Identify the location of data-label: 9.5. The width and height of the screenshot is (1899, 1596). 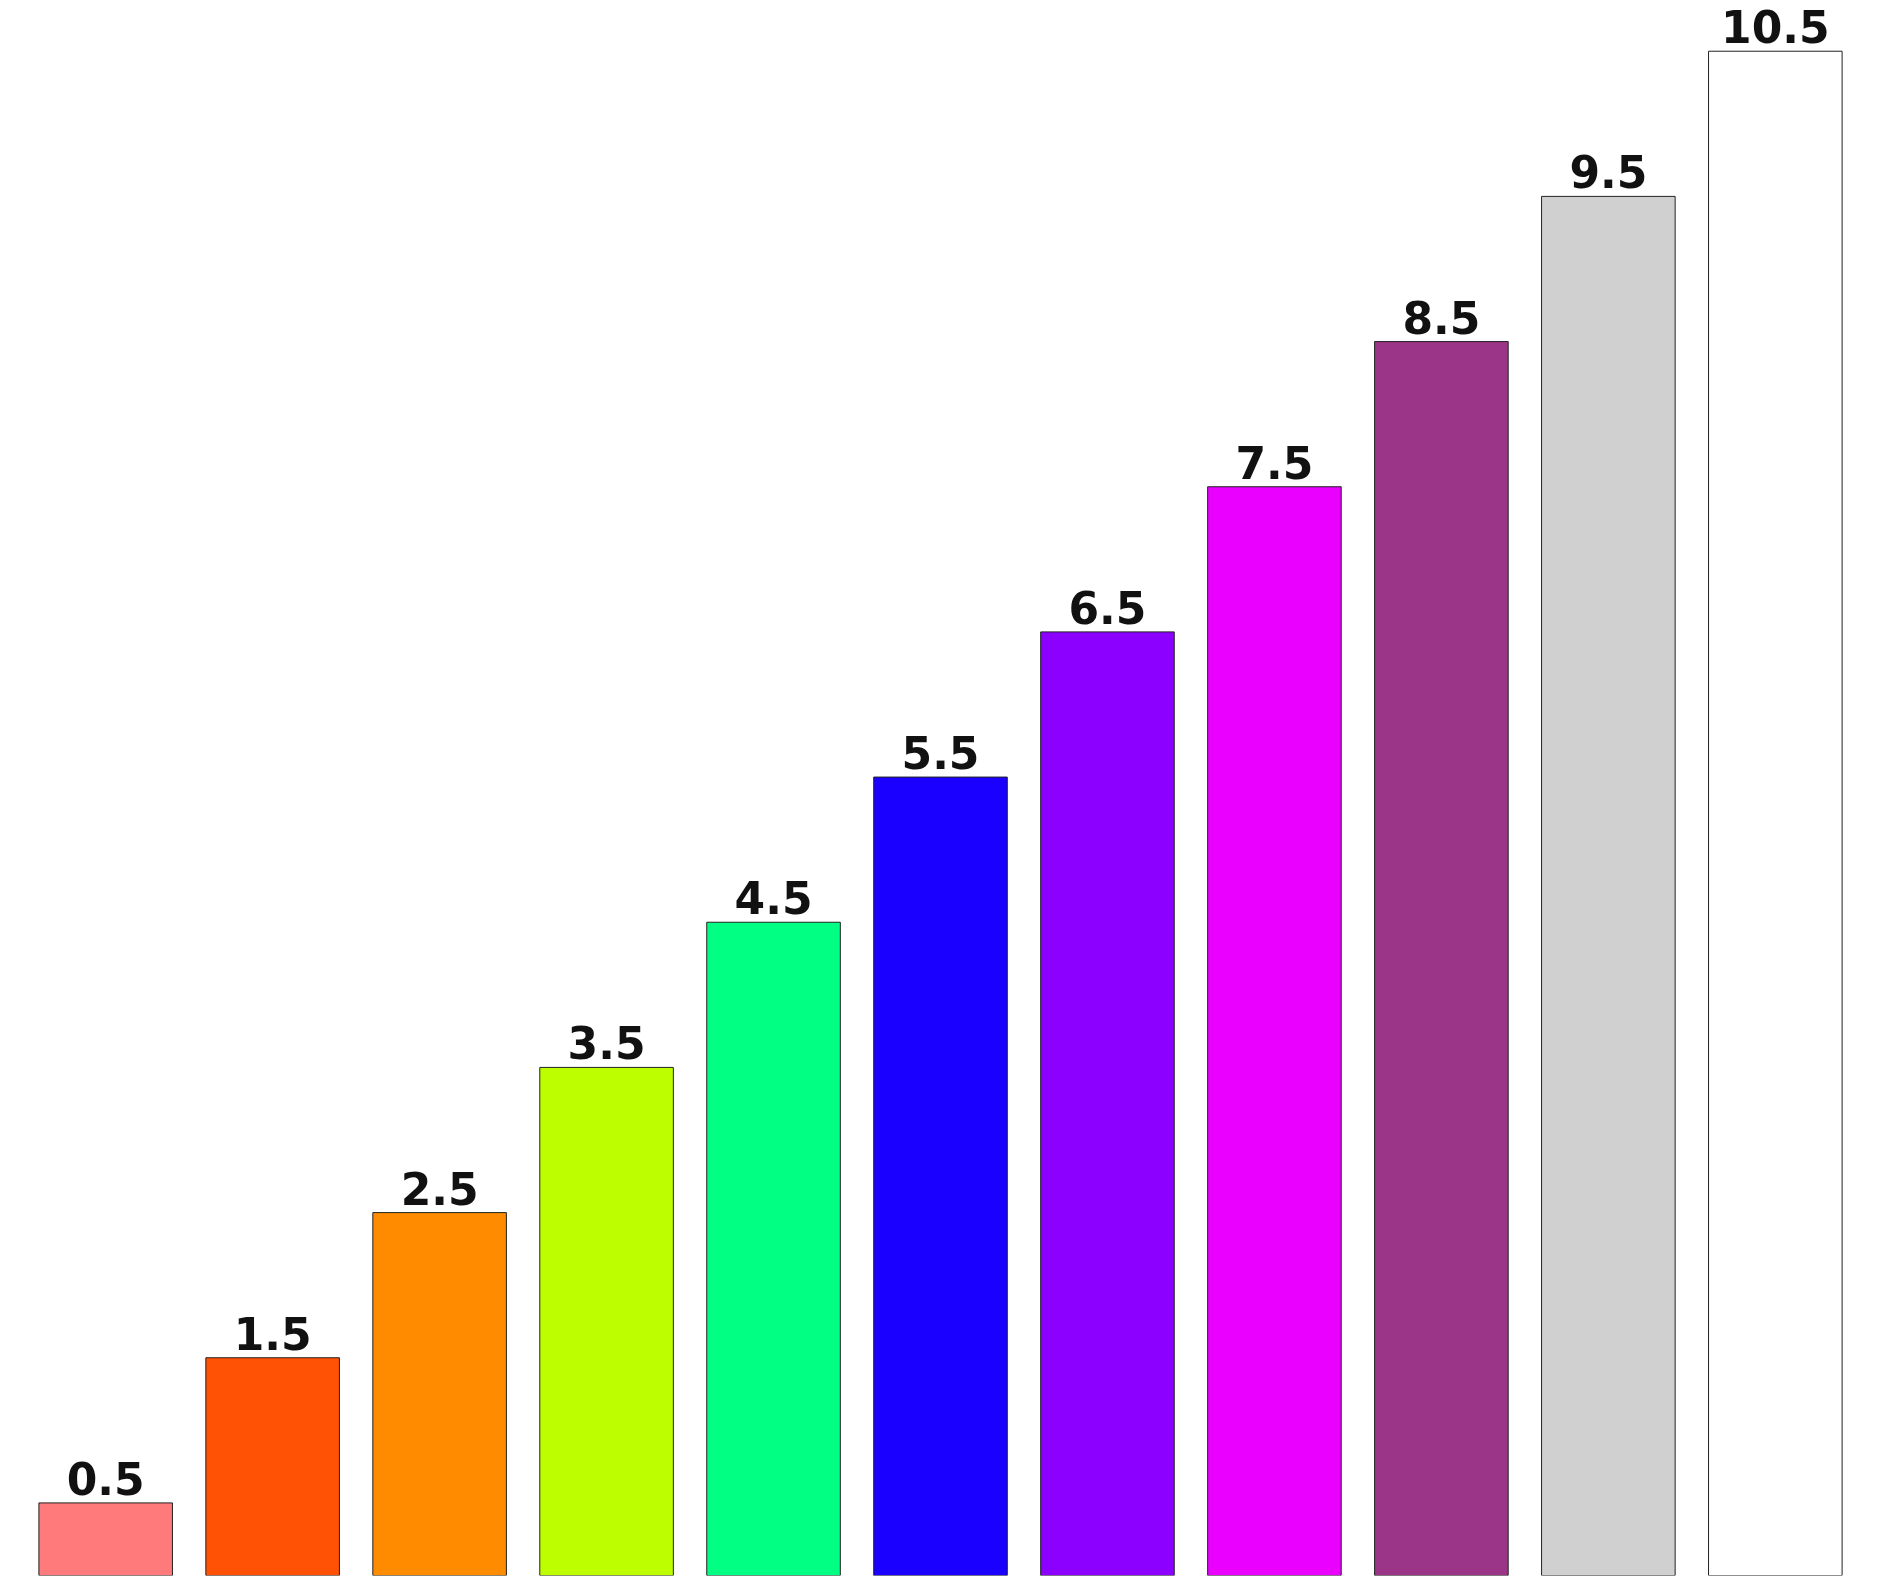
(1608, 173).